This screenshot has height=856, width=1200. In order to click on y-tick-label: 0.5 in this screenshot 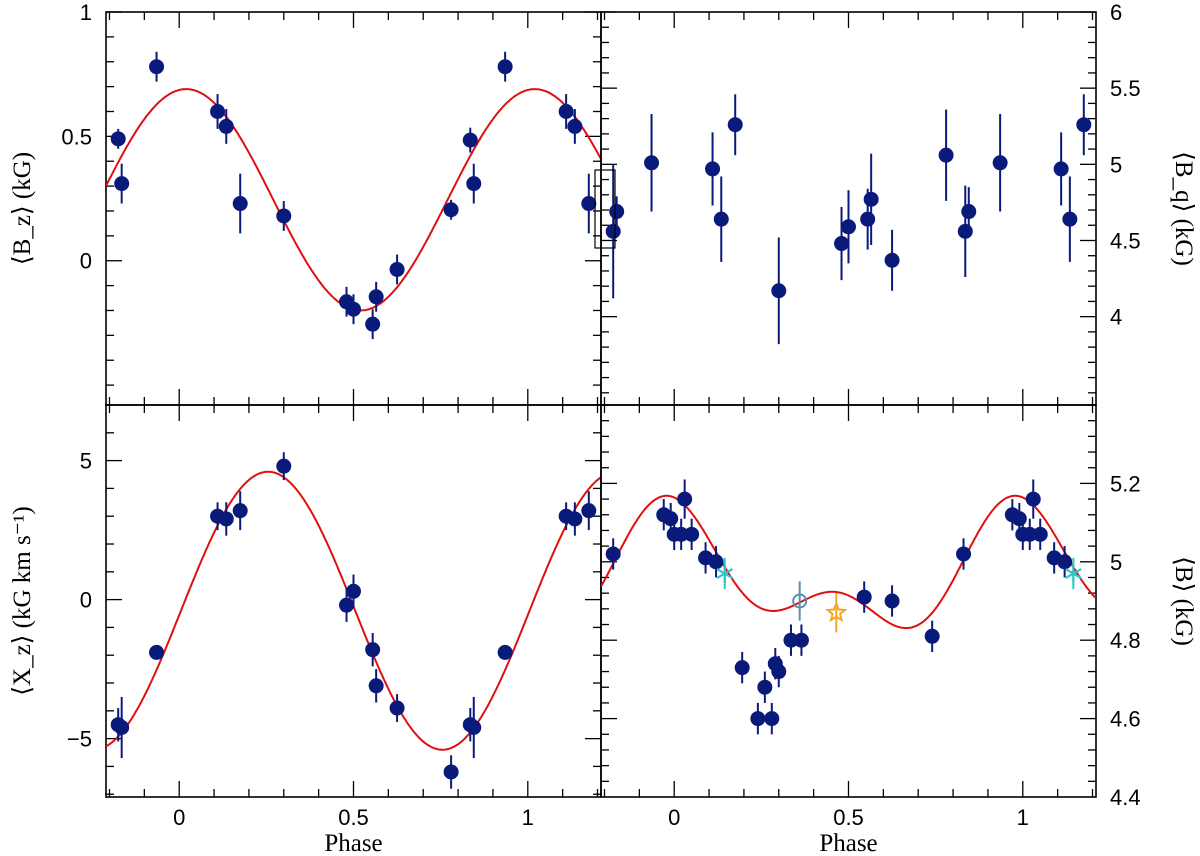, I will do `click(76, 136)`.